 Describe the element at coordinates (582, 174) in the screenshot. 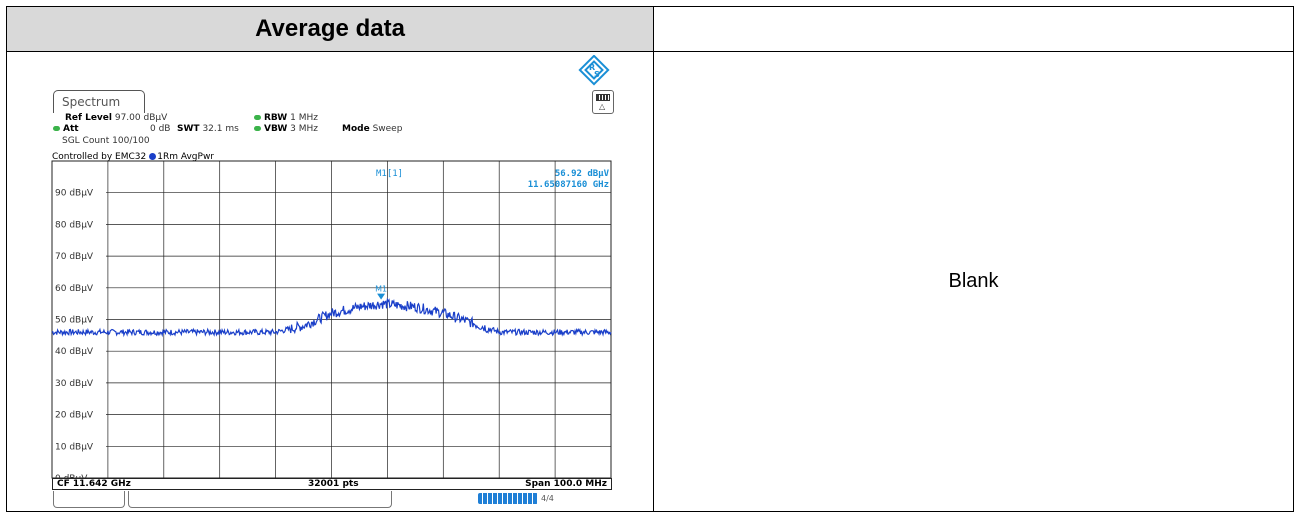

I see `marker-level: 56.92 dBµV` at that location.